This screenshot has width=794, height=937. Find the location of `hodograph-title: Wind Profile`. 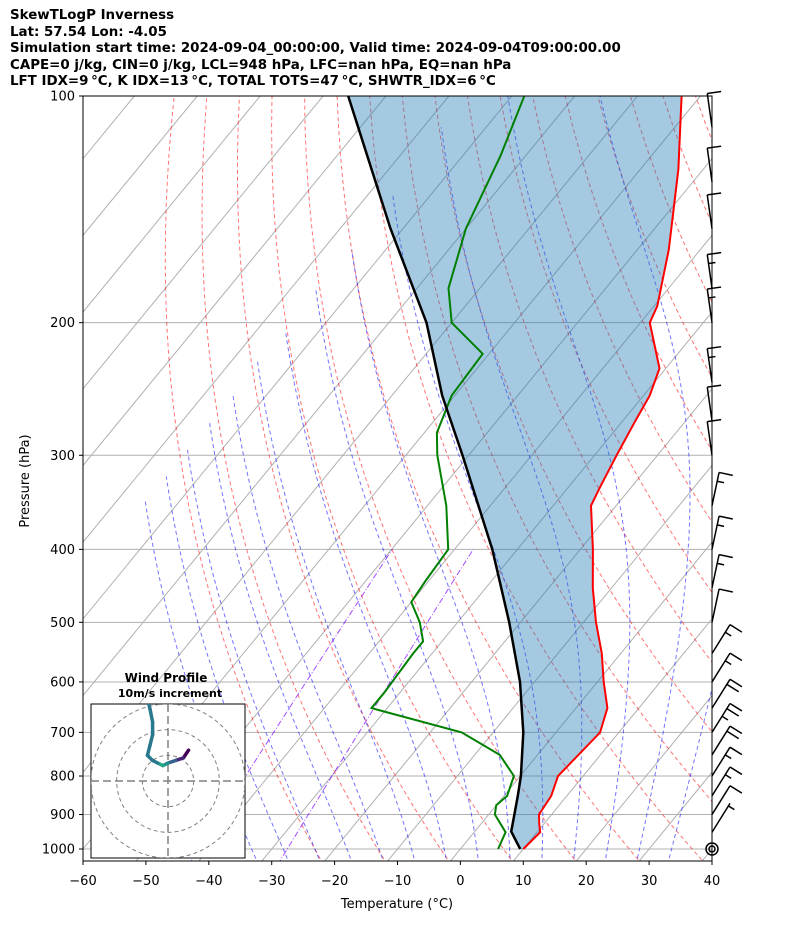

hodograph-title: Wind Profile is located at coordinates (166, 678).